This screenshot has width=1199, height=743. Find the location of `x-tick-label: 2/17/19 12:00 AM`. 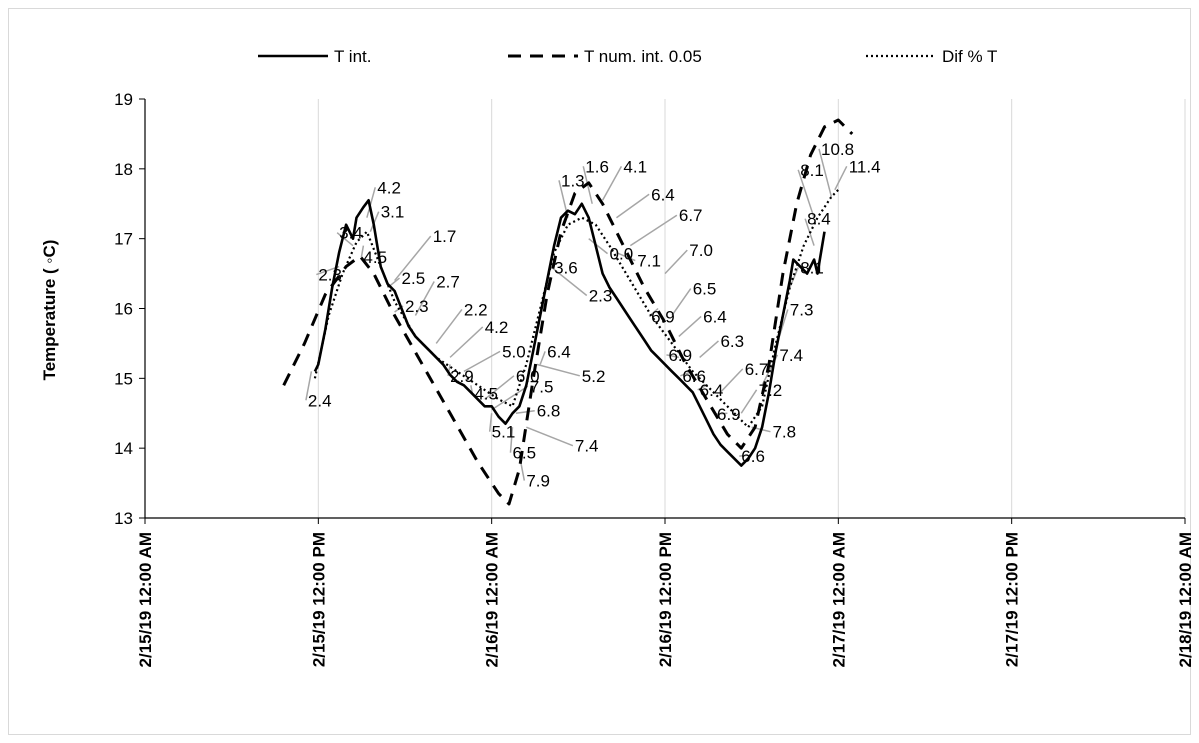

x-tick-label: 2/17/19 12:00 AM is located at coordinates (838, 599).